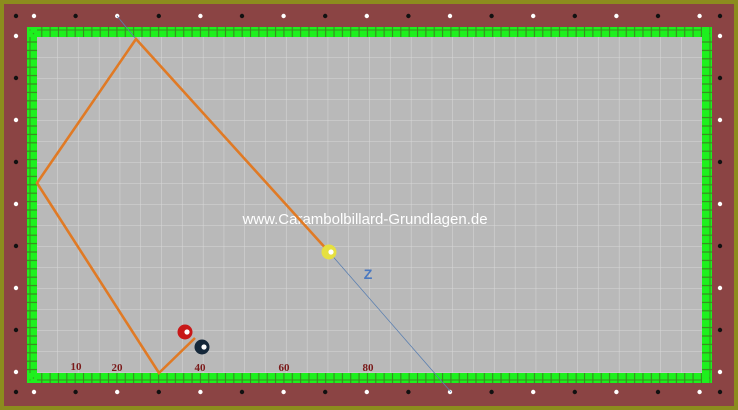 The width and height of the screenshot is (738, 410). What do you see at coordinates (329, 252) in the screenshot?
I see `yellow-ball` at bounding box center [329, 252].